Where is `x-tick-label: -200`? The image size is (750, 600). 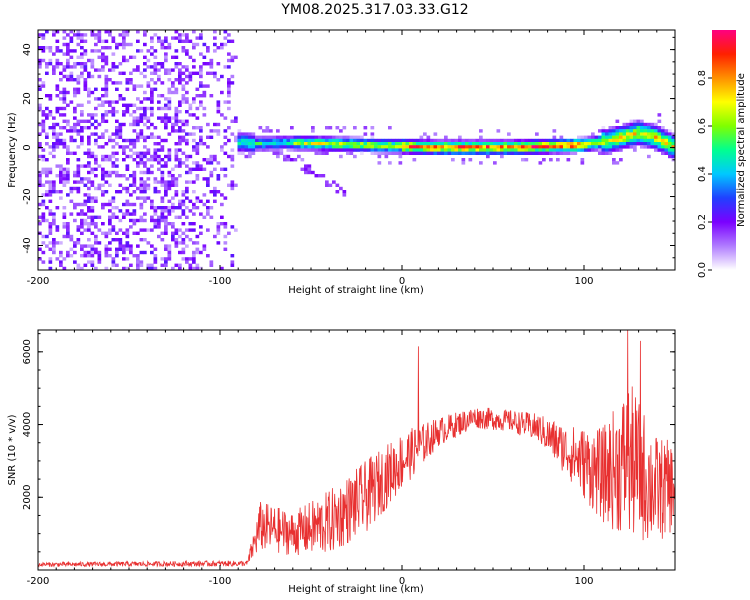
x-tick-label: -200 is located at coordinates (38, 281).